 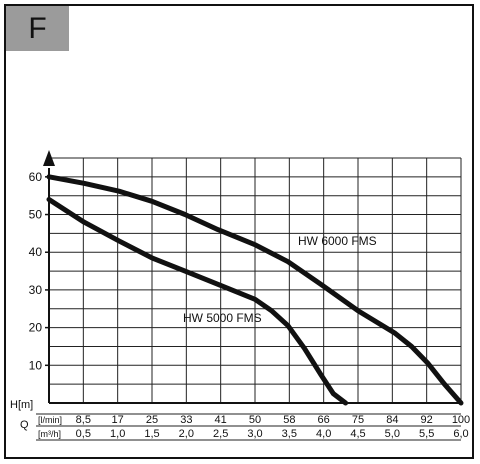 What do you see at coordinates (152, 420) in the screenshot?
I see `x-tick-label-lmin: 25` at bounding box center [152, 420].